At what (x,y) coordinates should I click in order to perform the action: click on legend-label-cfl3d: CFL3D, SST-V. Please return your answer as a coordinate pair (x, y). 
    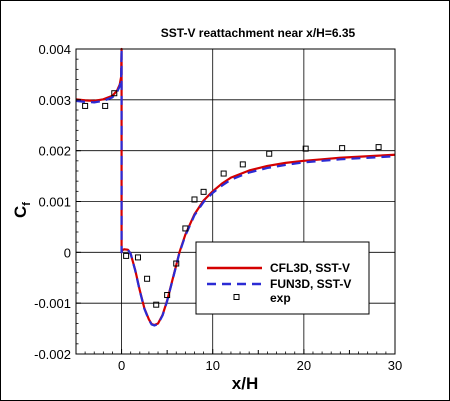
    Looking at the image, I should click on (310, 268).